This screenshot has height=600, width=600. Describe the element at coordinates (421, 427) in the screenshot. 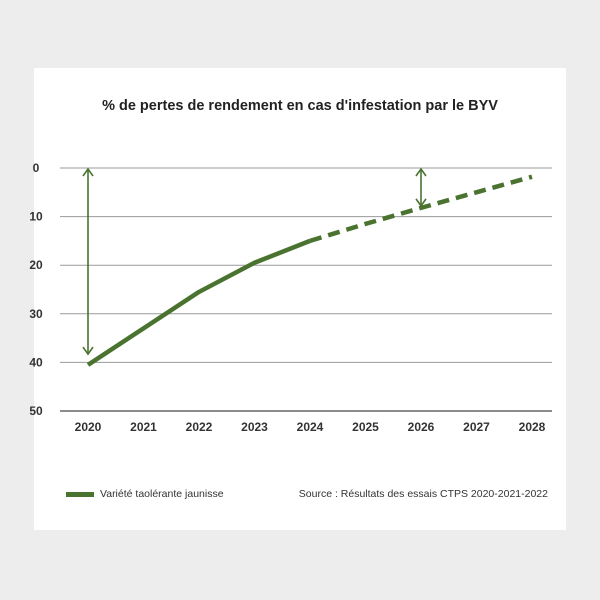

I see `x-tick-label: 2026` at that location.